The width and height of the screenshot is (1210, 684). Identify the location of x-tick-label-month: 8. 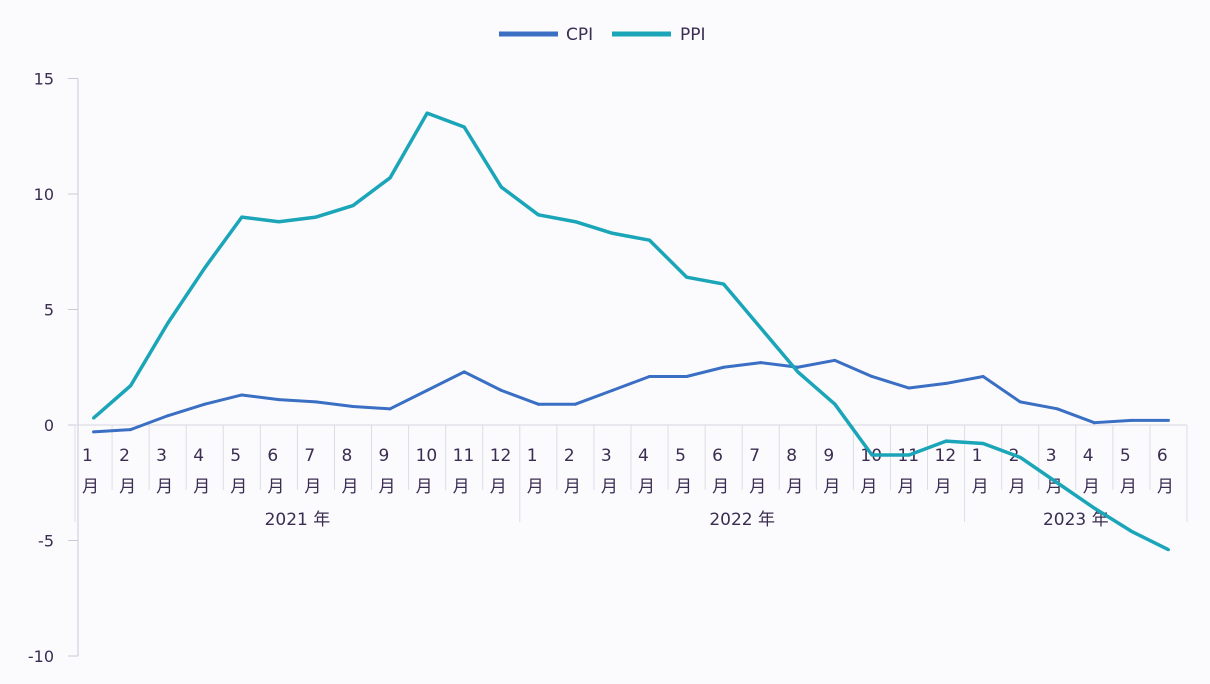
(346, 456).